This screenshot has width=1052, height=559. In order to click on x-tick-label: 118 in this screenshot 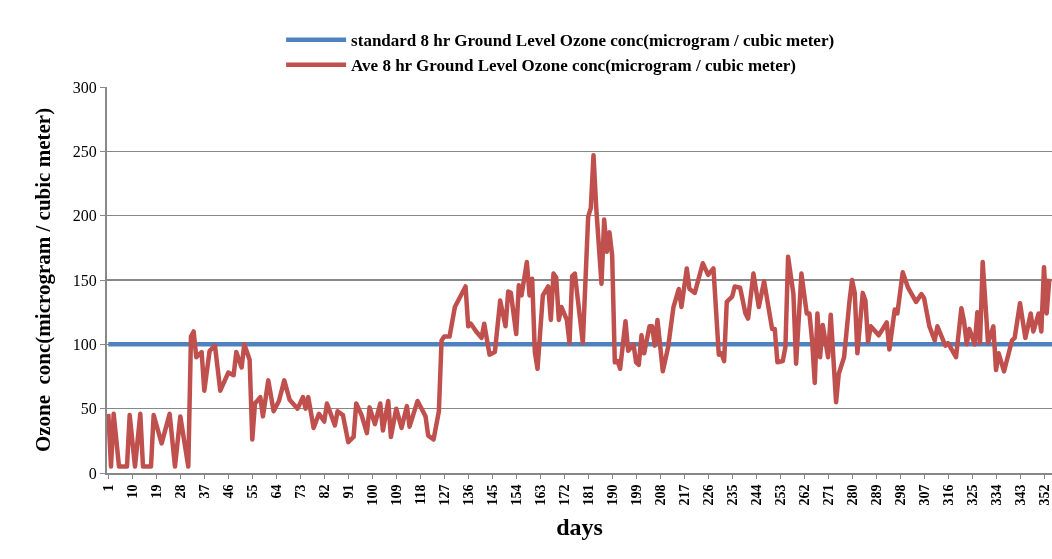, I will do `click(420, 494)`.